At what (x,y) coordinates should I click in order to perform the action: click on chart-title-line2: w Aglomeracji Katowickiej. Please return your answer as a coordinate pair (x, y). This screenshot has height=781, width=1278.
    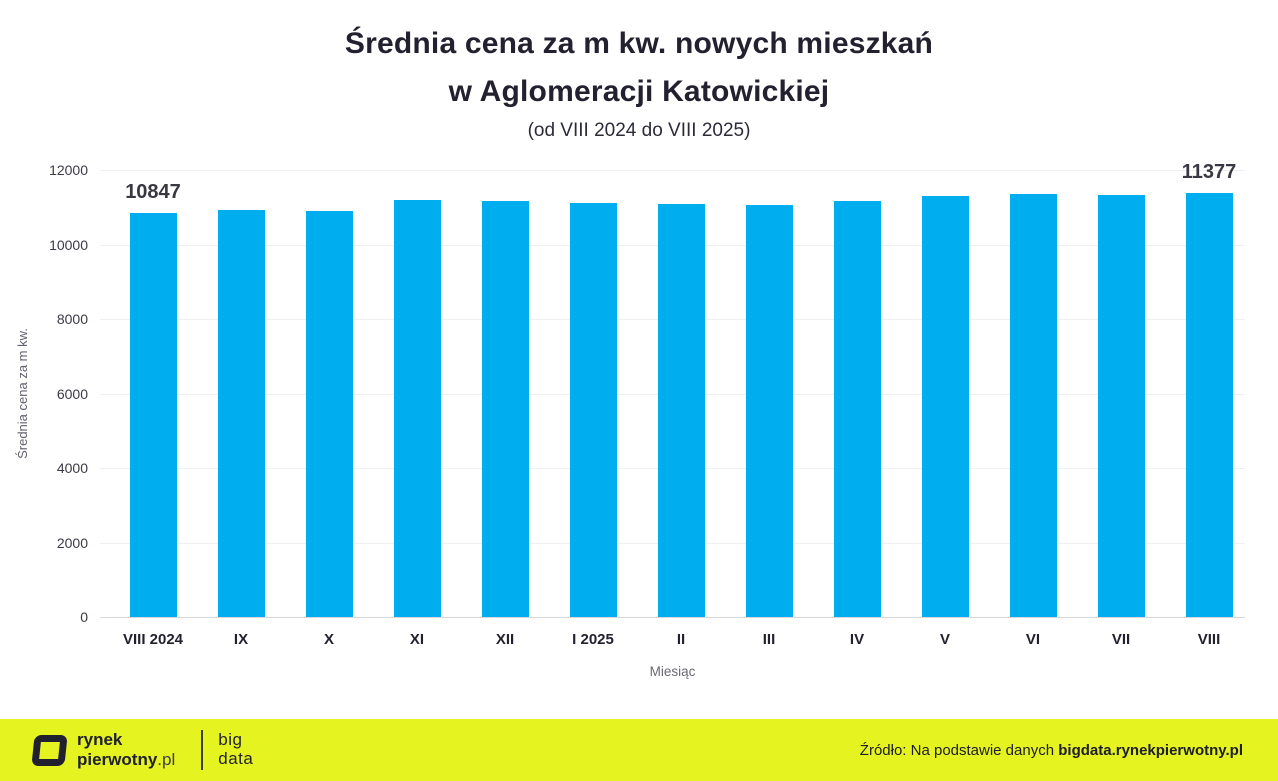
    Looking at the image, I should click on (639, 91).